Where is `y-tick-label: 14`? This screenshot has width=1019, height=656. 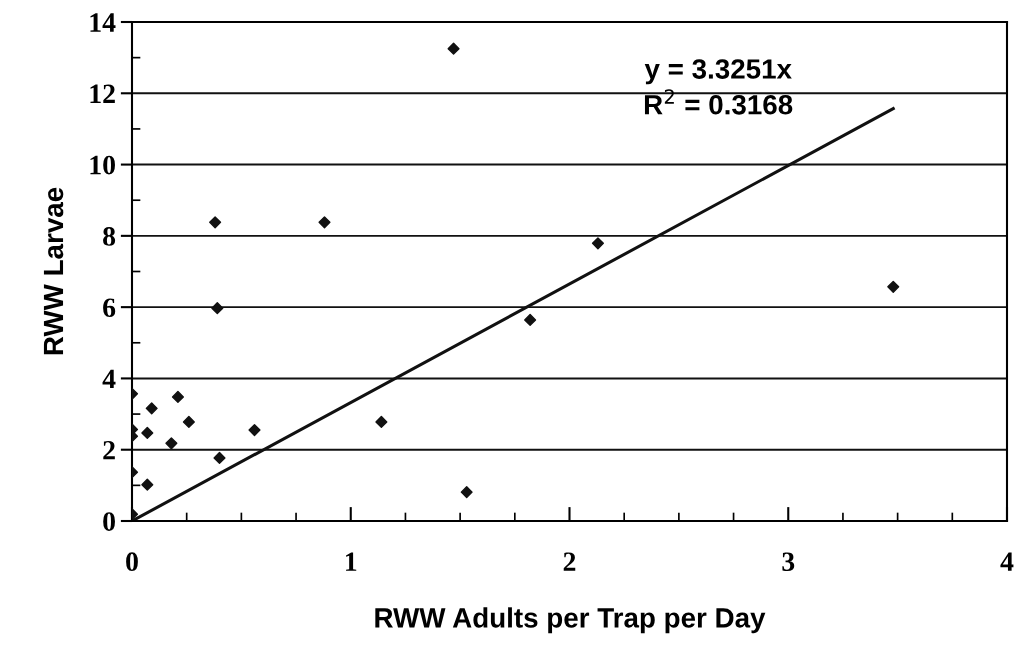
y-tick-label: 14 is located at coordinates (103, 22).